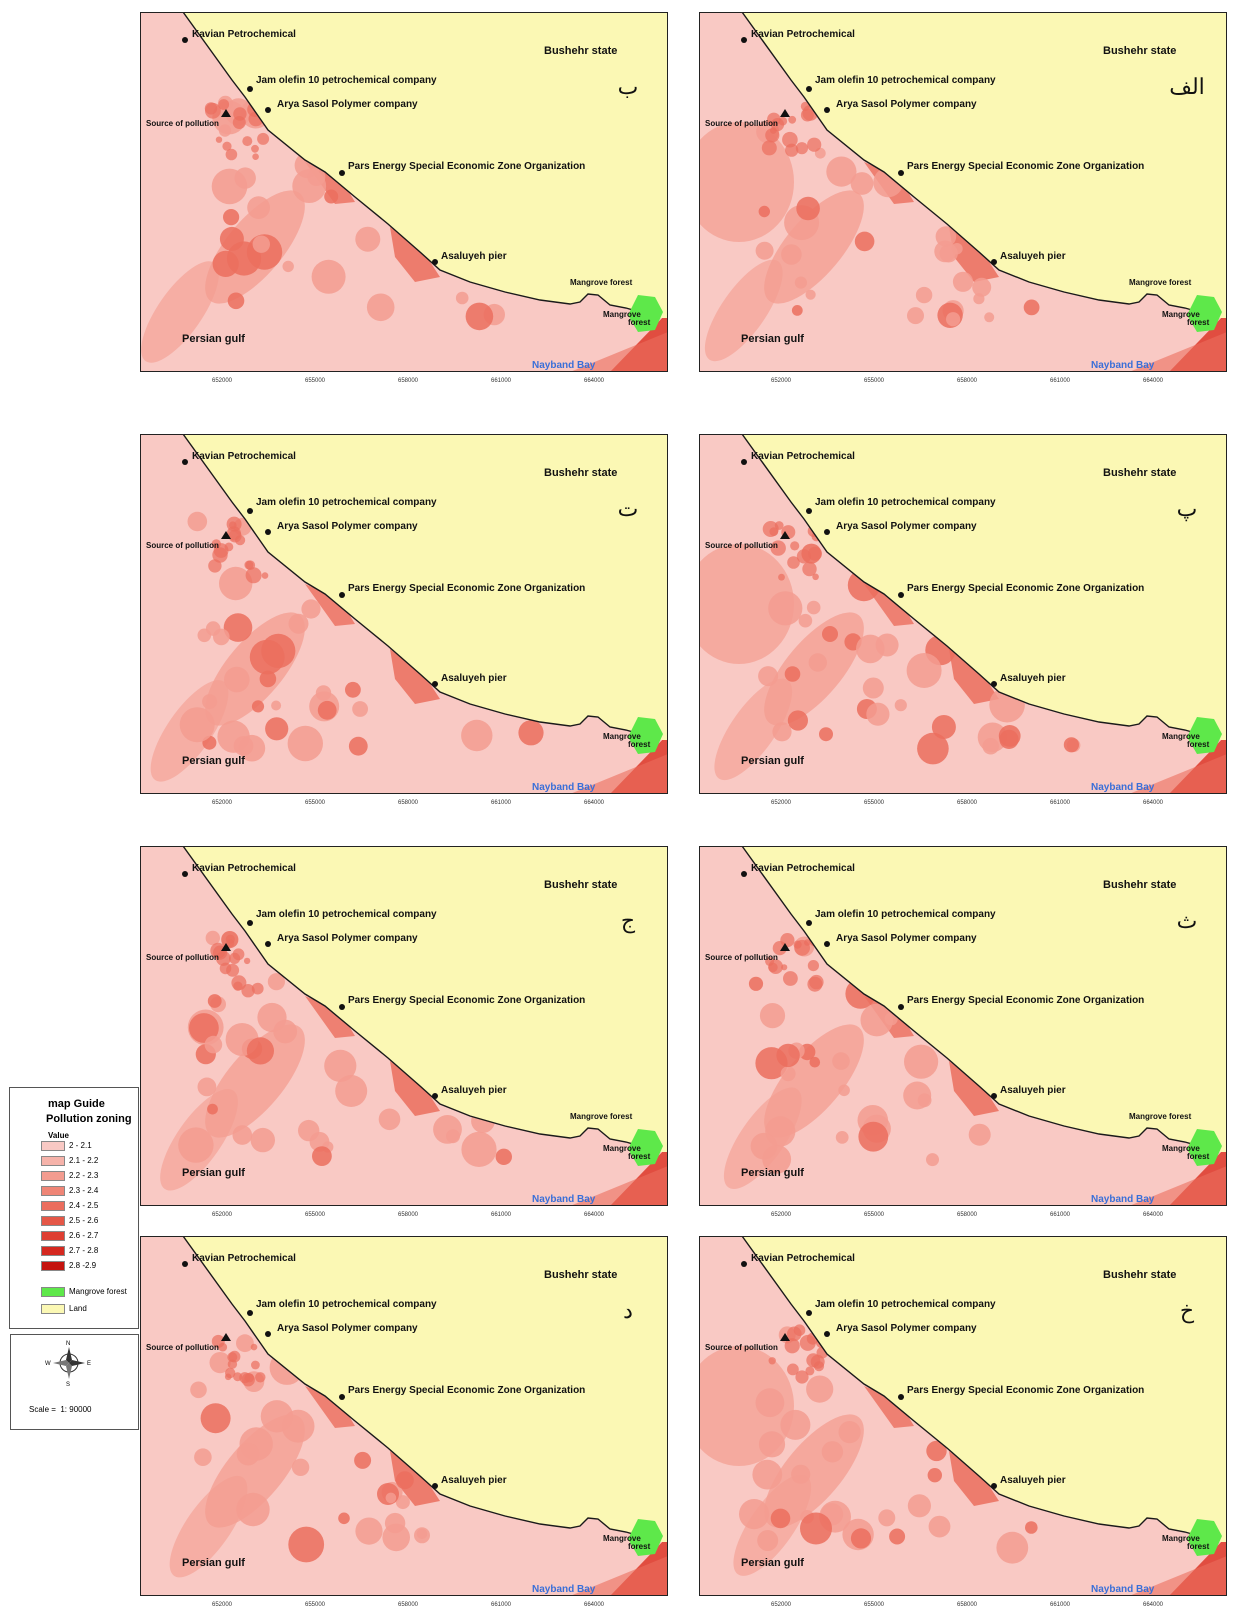  I want to click on label-bushehr: Bushehr state, so click(1139, 1275).